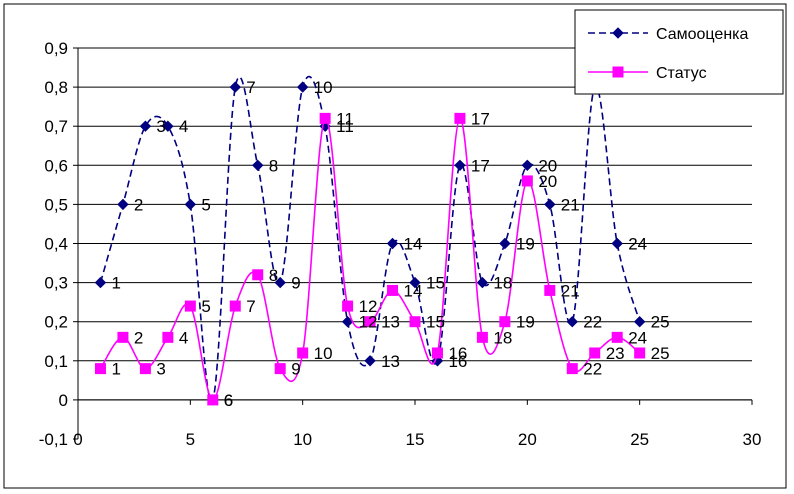 The image size is (794, 494). What do you see at coordinates (56, 283) in the screenshot?
I see `tick-label-y: 0,3` at bounding box center [56, 283].